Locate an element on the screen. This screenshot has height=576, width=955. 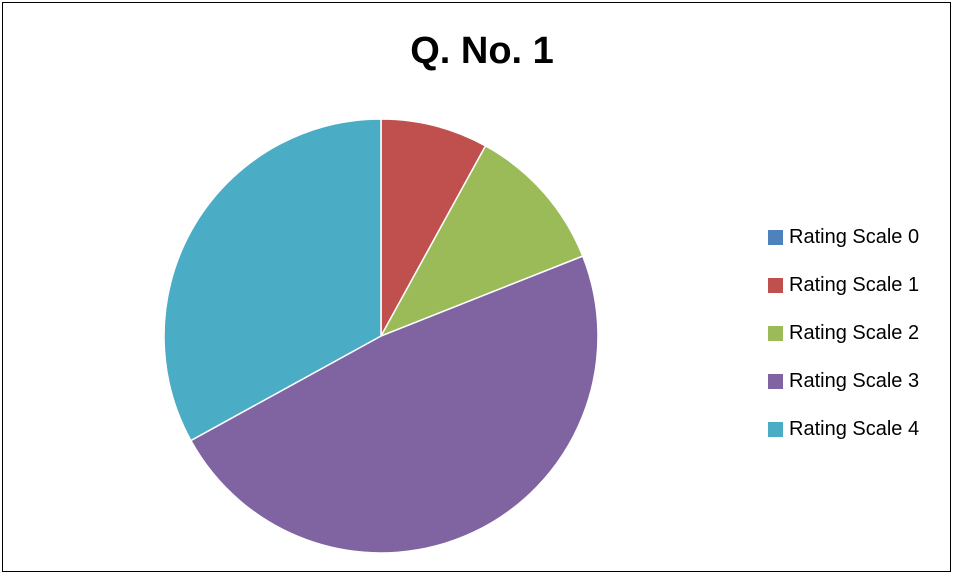
legend-item-rating-scale-3: Rating Scale 3 is located at coordinates (843, 381).